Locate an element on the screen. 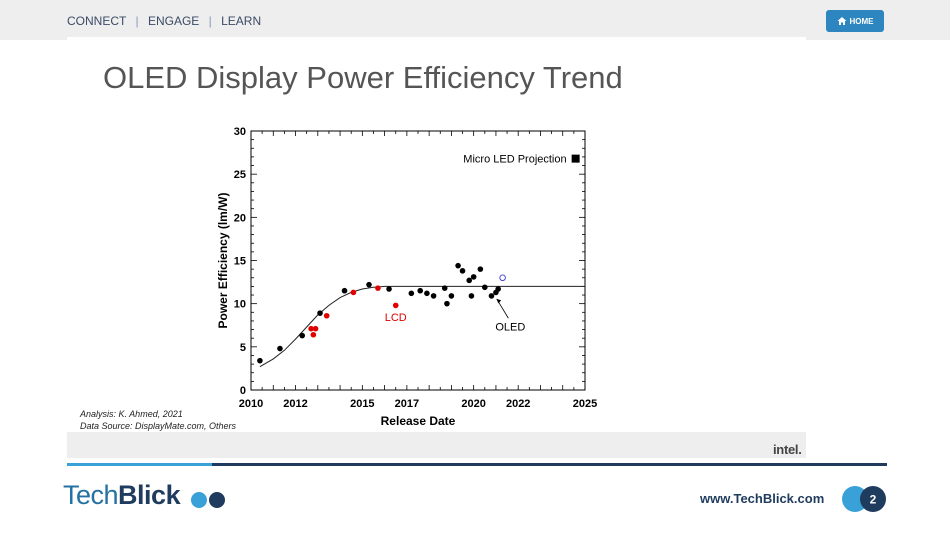 The image size is (950, 534). techblick-logo: TechBlick is located at coordinates (122, 495).